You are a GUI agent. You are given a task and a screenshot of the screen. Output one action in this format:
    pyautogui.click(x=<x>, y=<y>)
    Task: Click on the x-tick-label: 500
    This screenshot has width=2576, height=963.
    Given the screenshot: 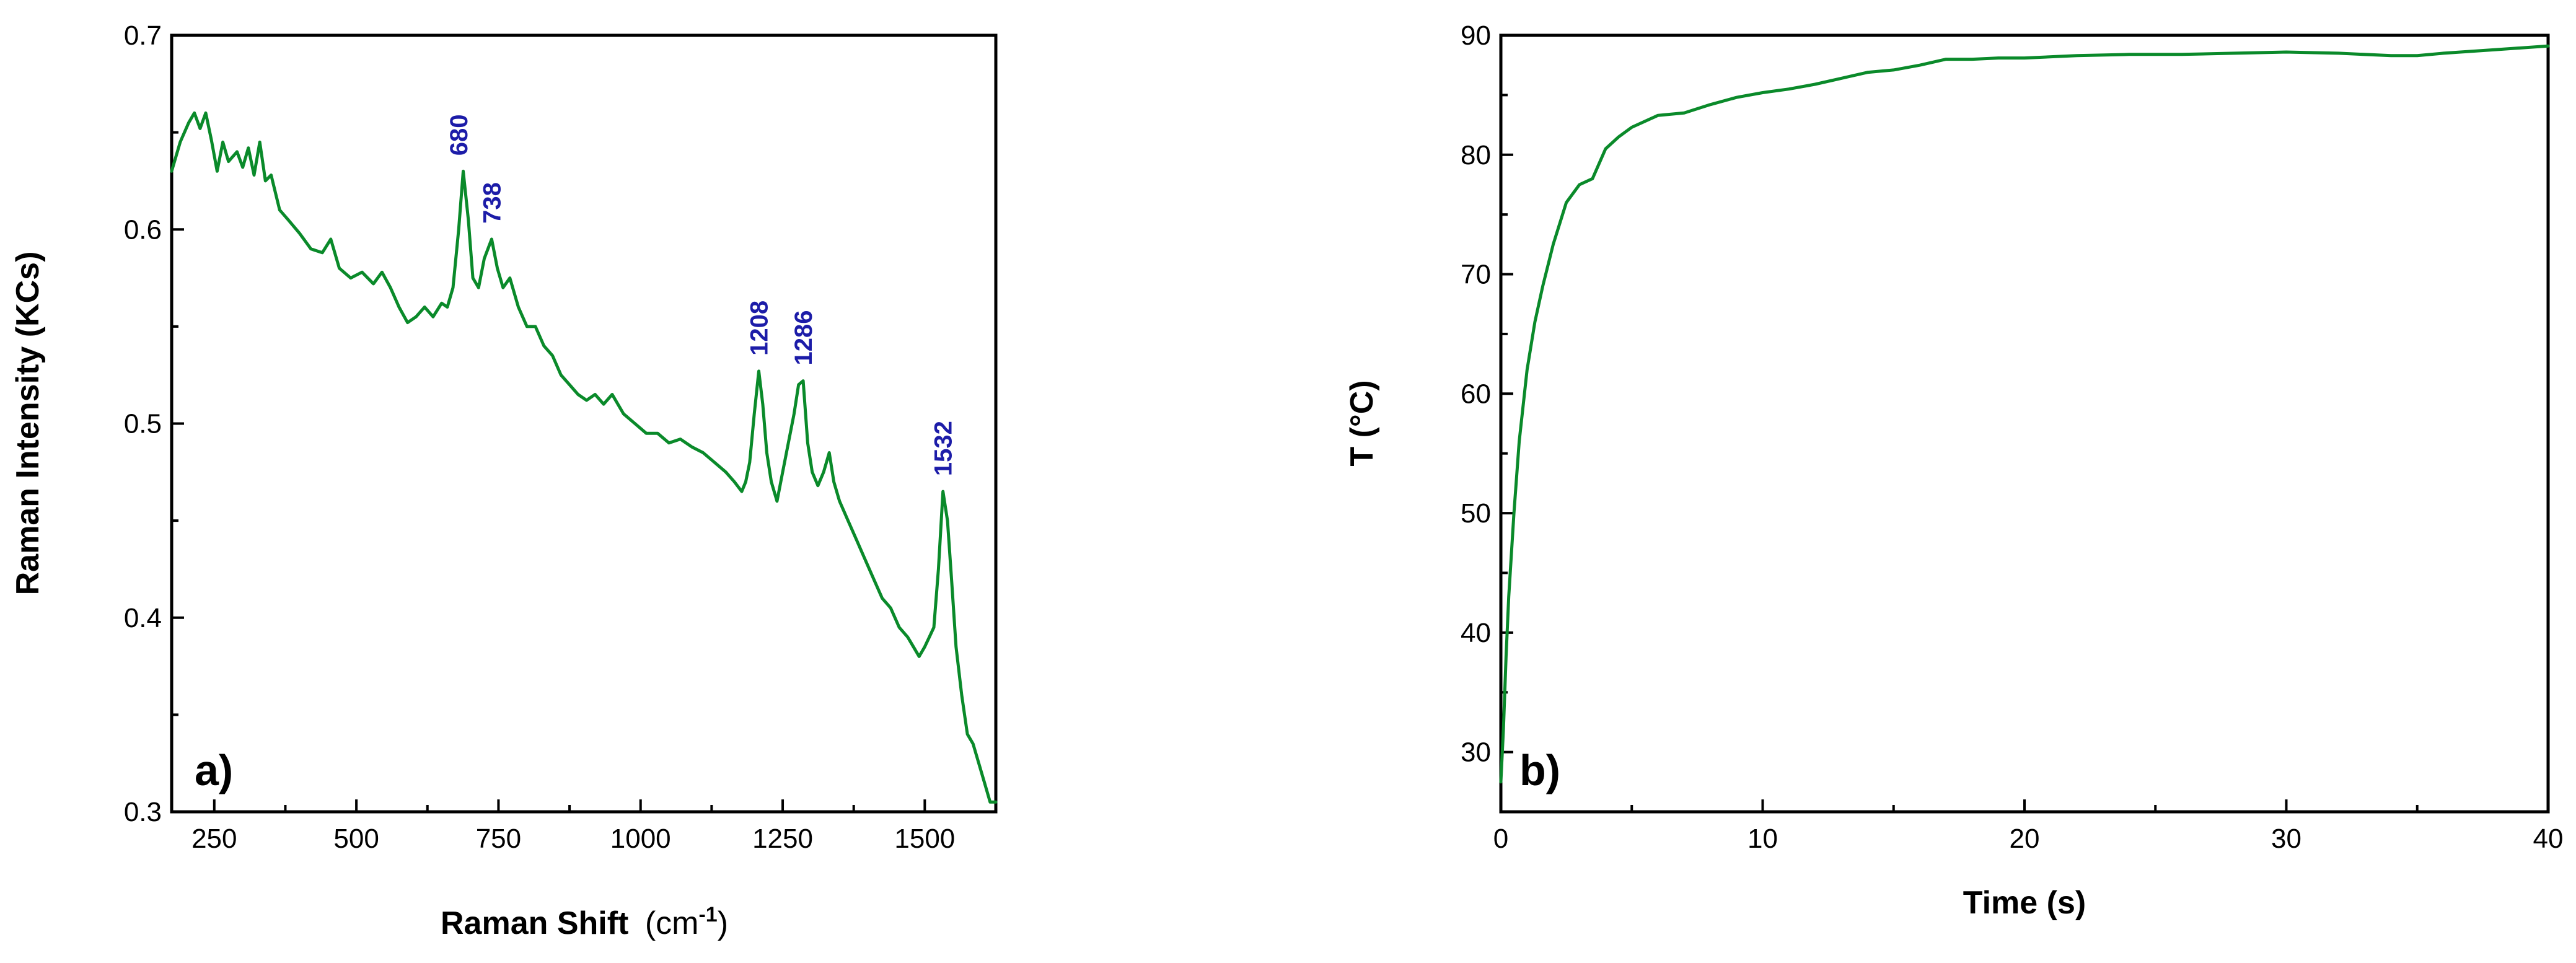 What is the action you would take?
    pyautogui.click(x=356, y=839)
    